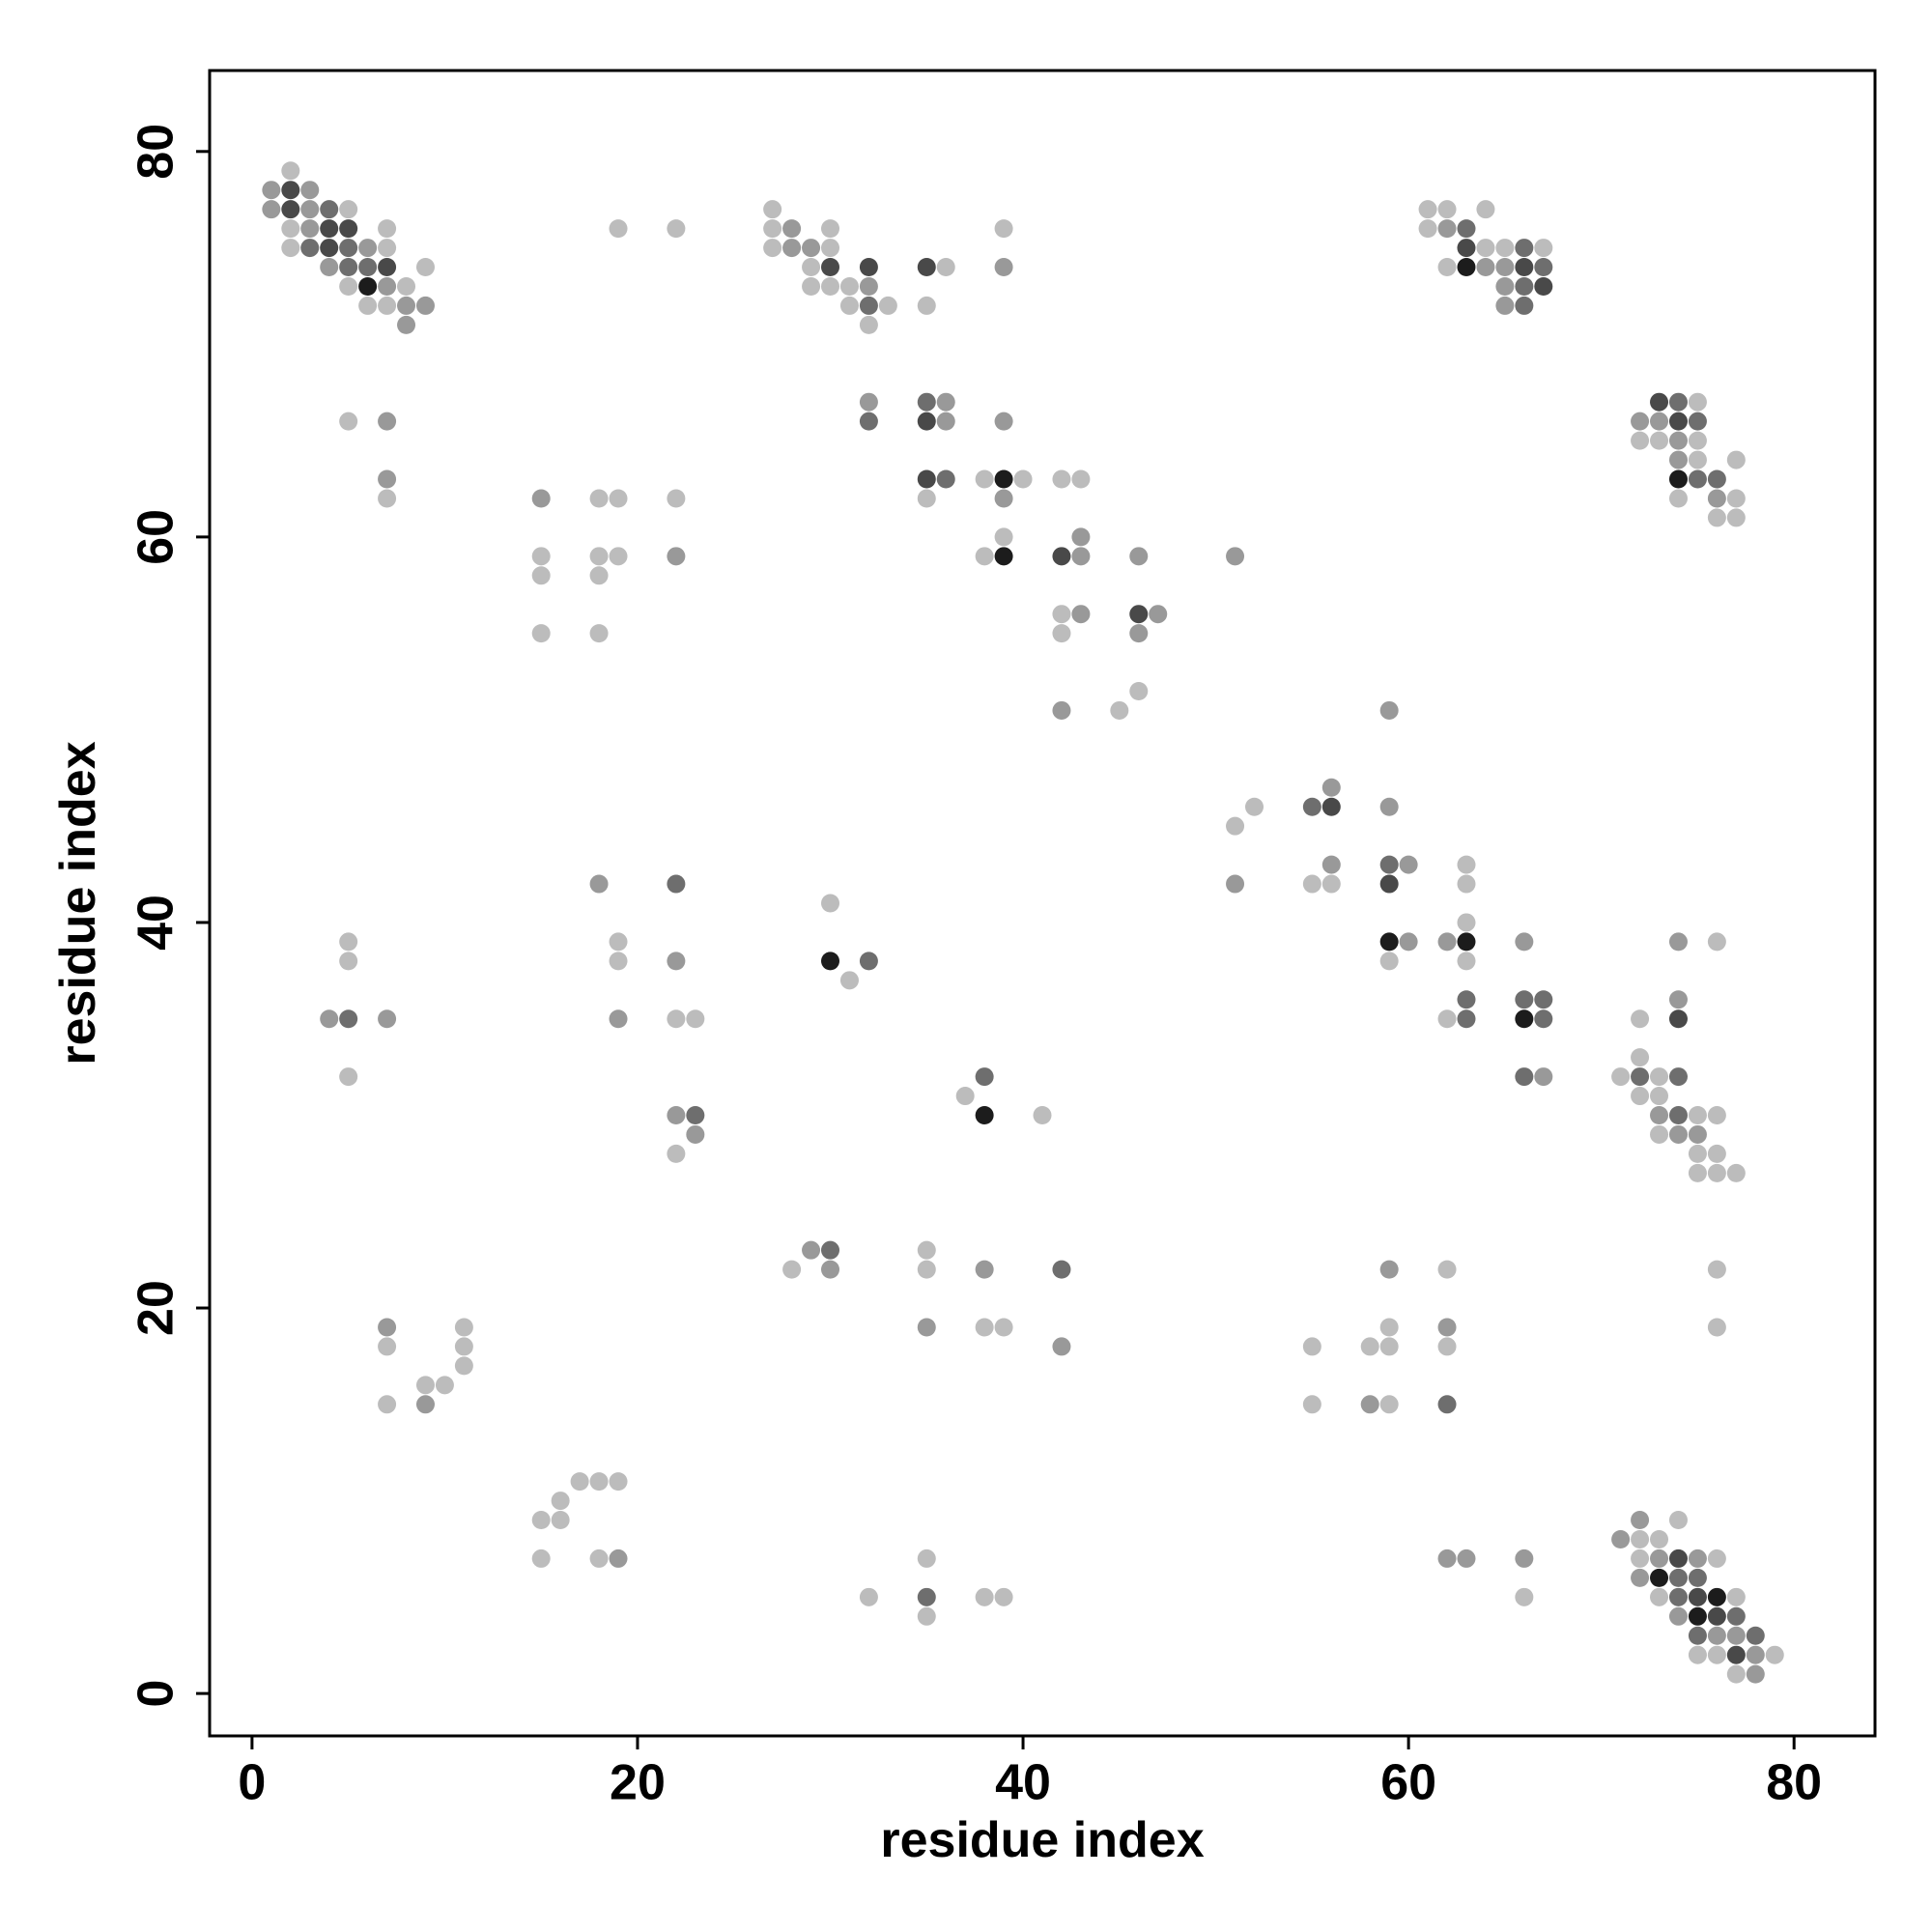  I want to click on x-tick-label: 0, so click(252, 1783).